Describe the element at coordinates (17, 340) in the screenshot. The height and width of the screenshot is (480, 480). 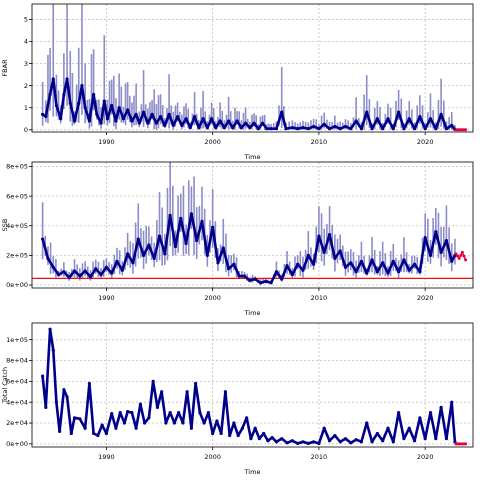
I see `y-tick-label: 1e+05` at that location.